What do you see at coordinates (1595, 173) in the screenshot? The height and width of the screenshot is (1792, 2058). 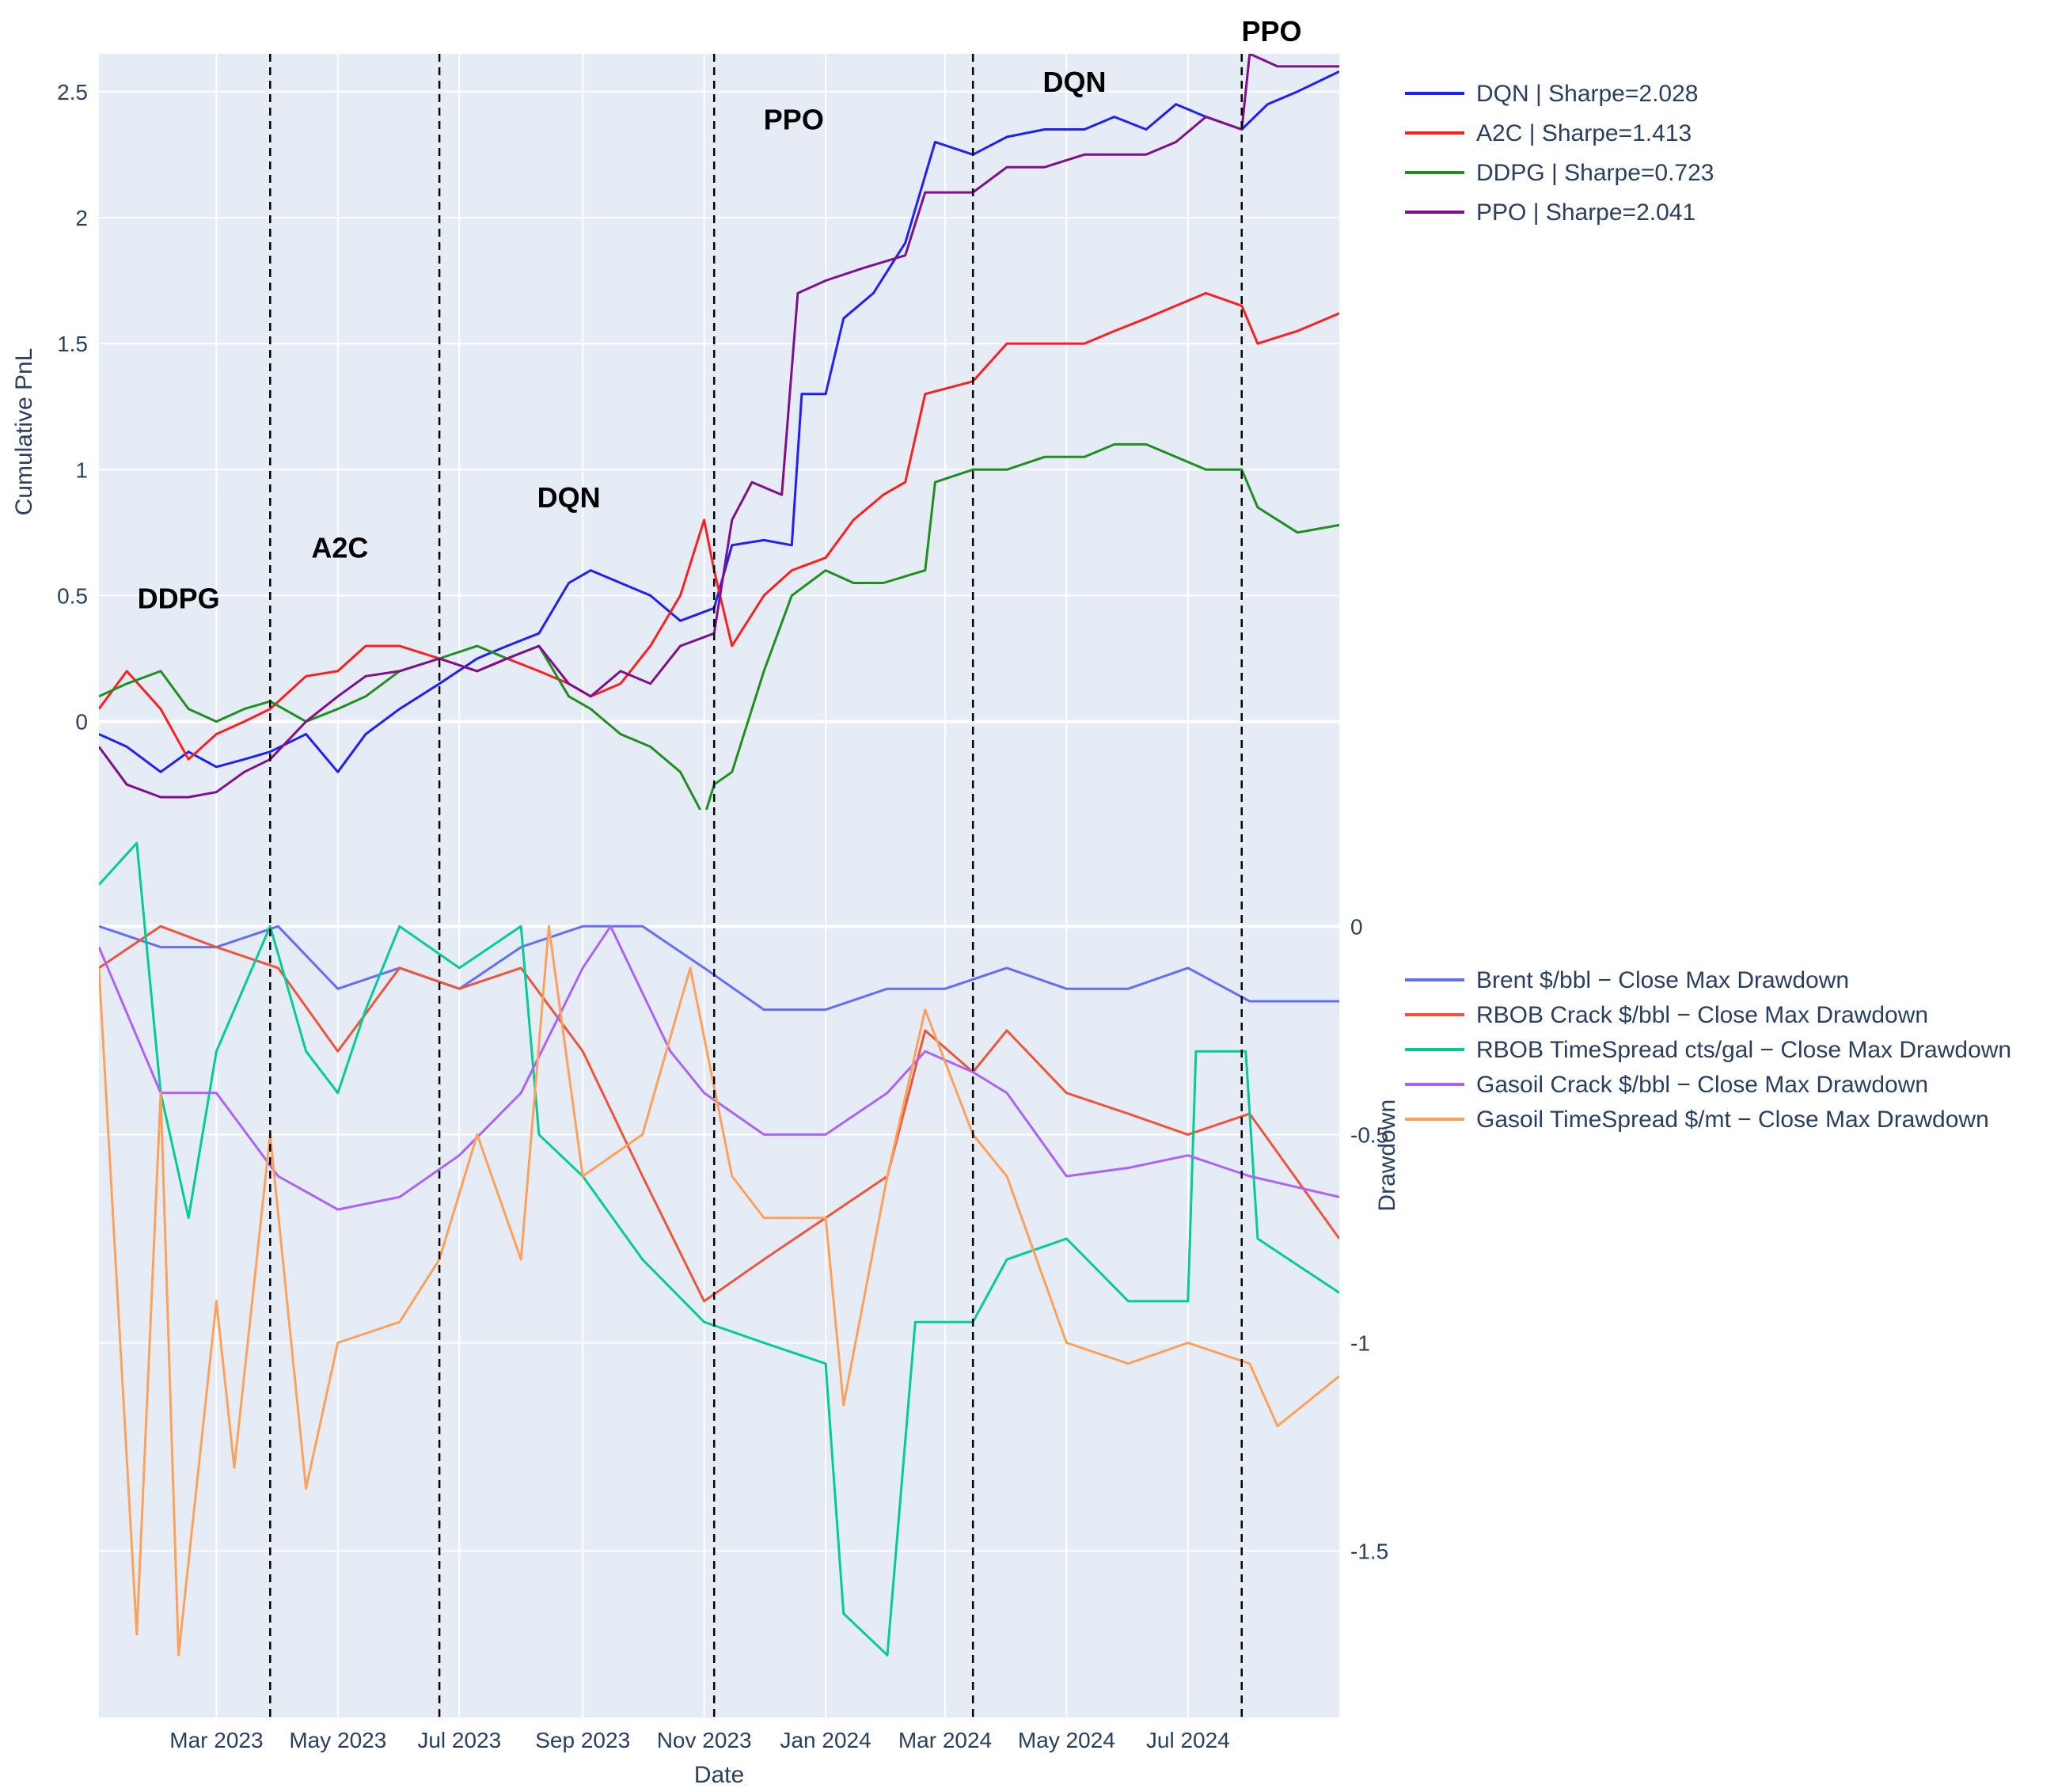 I see `pnl-legend-label: DDPG | Sharpe=0.723` at bounding box center [1595, 173].